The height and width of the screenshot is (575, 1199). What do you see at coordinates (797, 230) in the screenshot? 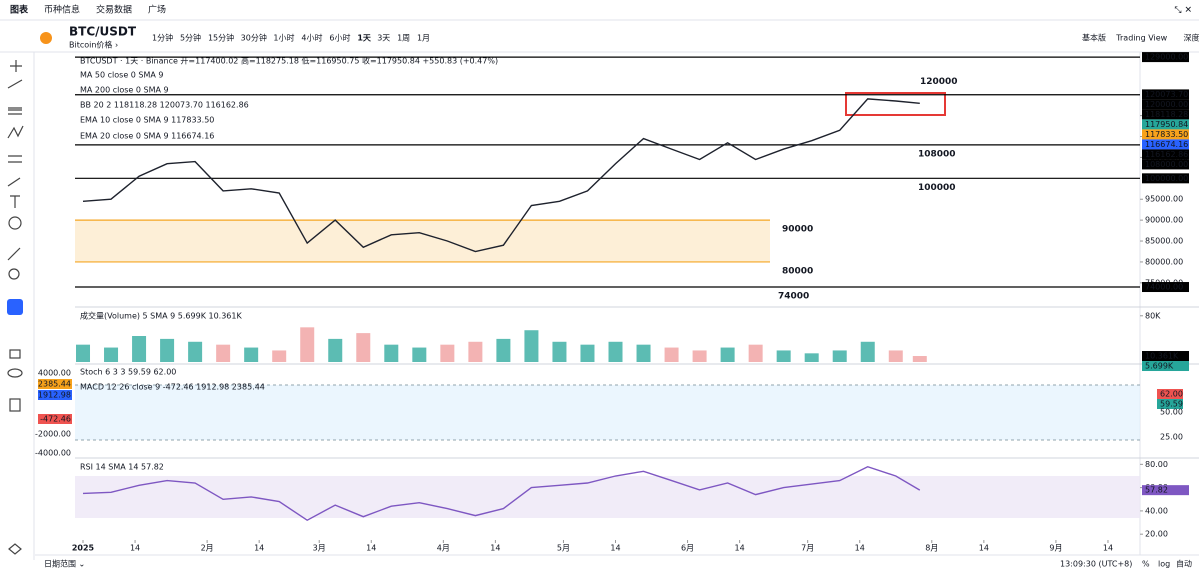
I see `level-label: 90000` at bounding box center [797, 230].